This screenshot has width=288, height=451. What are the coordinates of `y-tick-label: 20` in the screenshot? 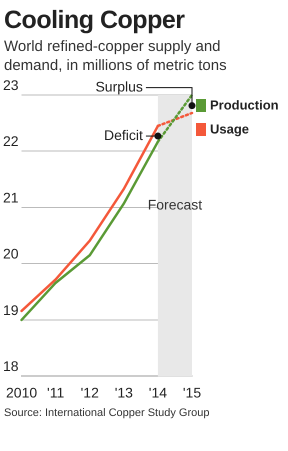 It's located at (10, 254).